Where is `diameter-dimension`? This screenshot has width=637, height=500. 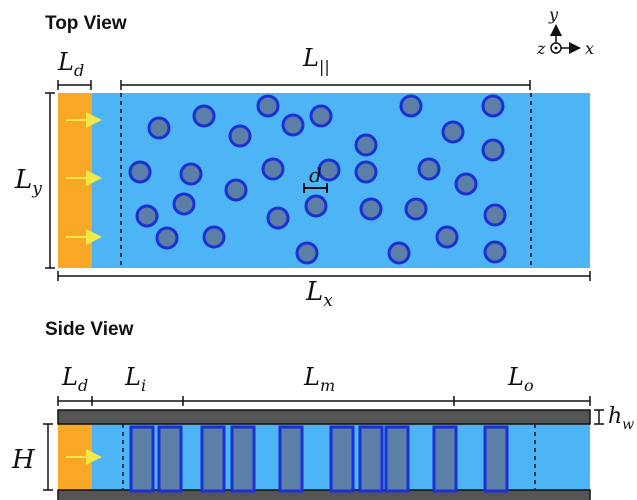 diameter-dimension is located at coordinates (315, 188).